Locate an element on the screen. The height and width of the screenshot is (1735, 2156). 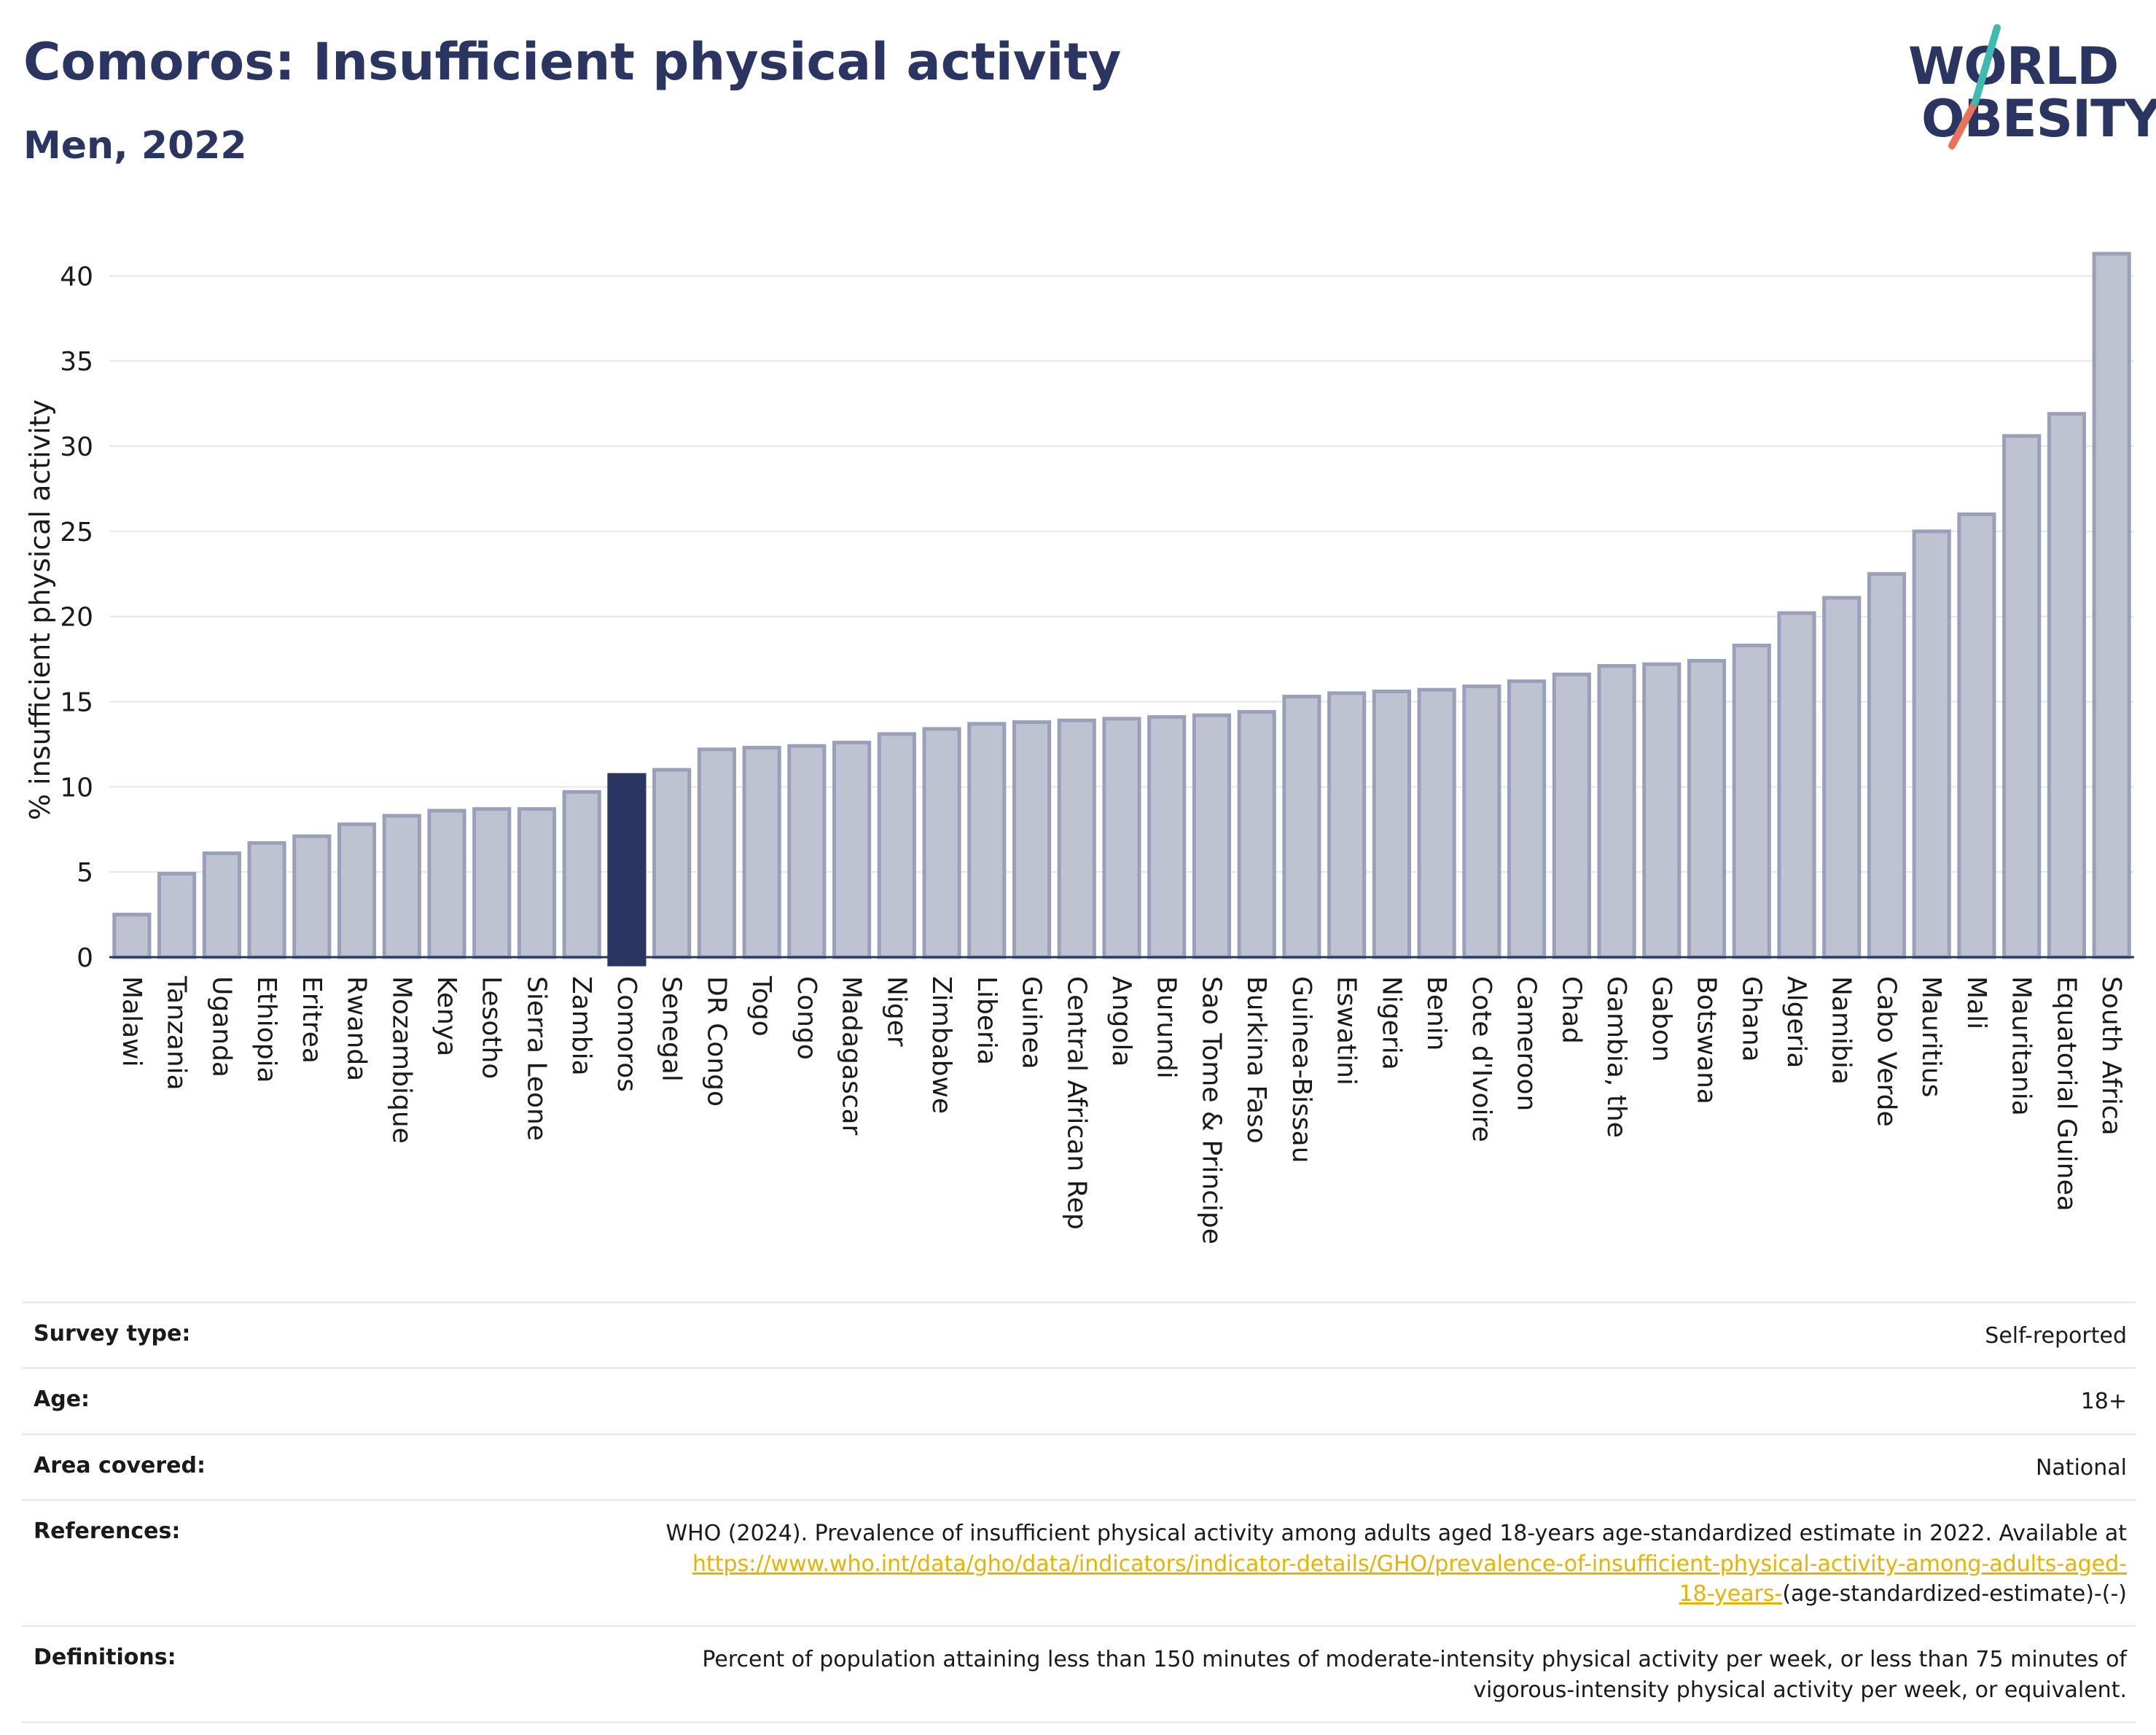
world-obesity-logo: WORLD OBESITY is located at coordinates (2026, 87).